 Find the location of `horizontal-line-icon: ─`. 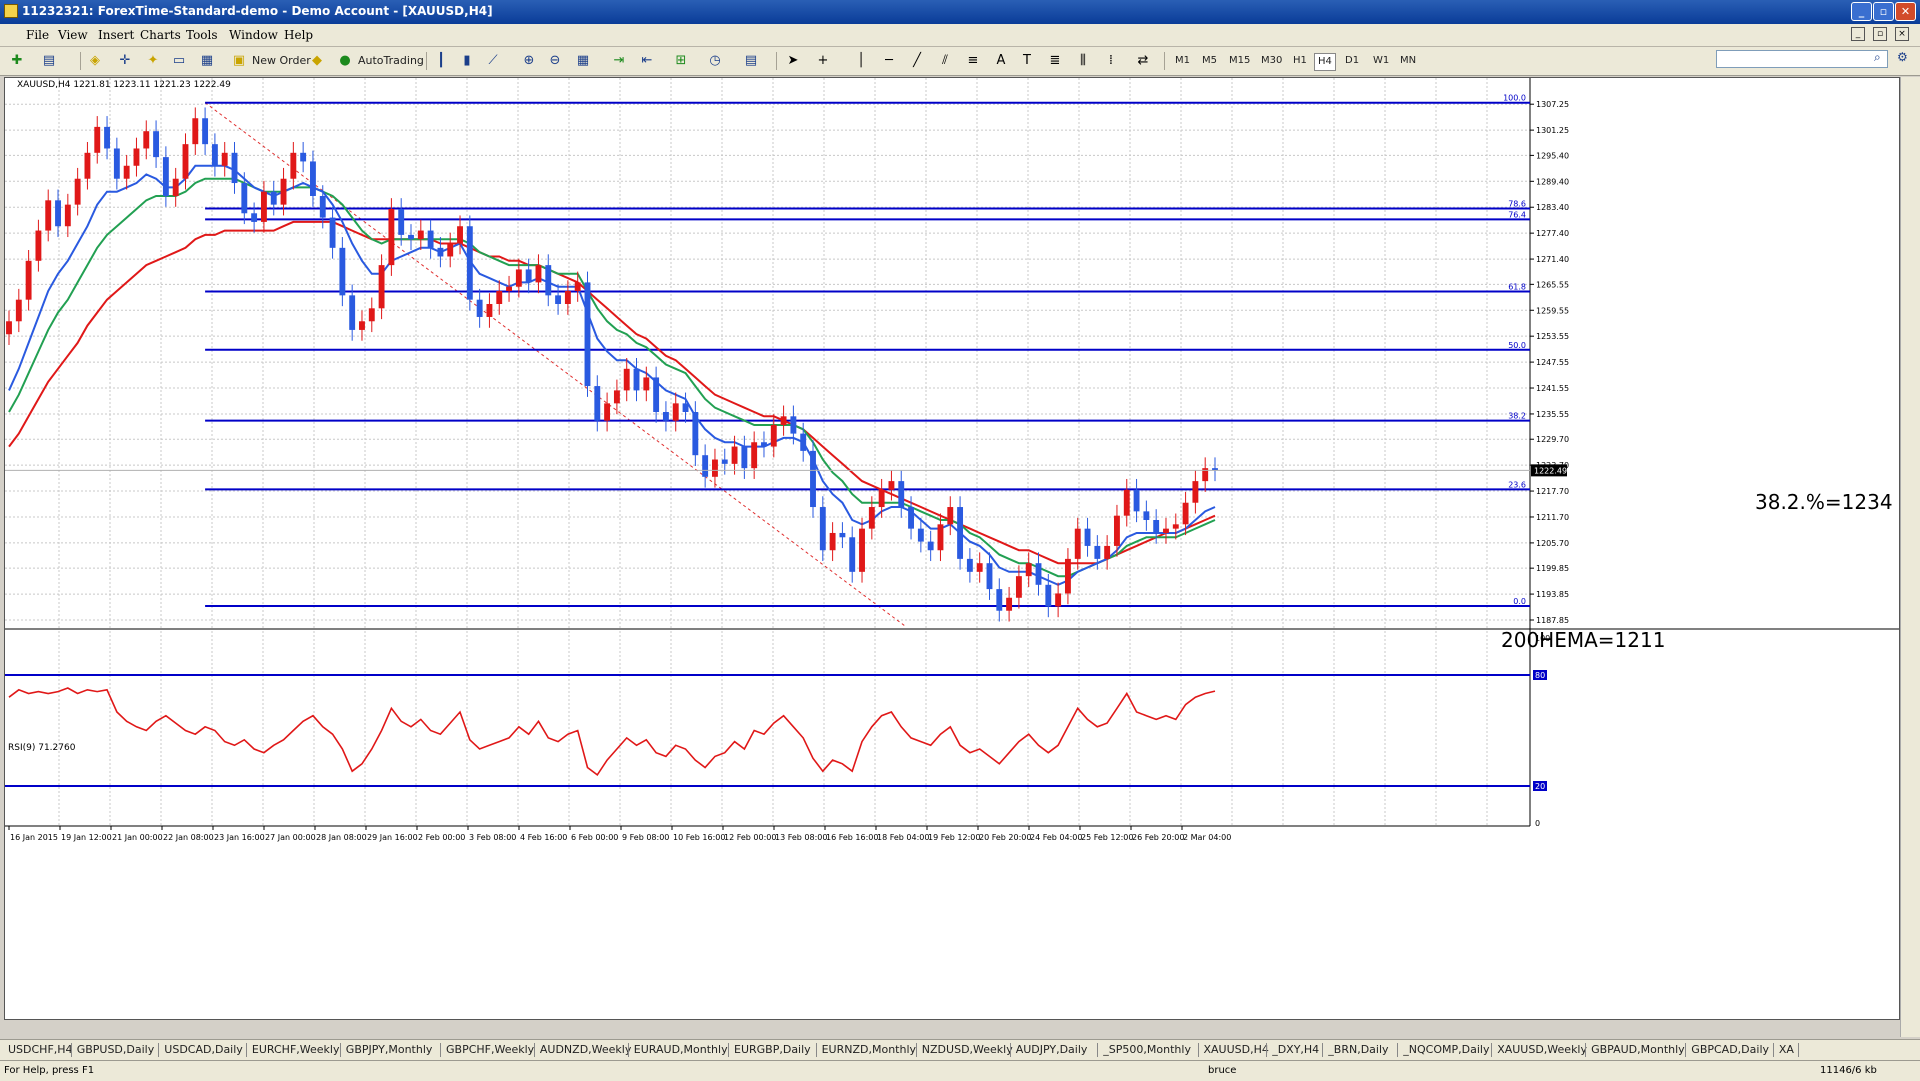

horizontal-line-icon: ─ is located at coordinates (889, 60).